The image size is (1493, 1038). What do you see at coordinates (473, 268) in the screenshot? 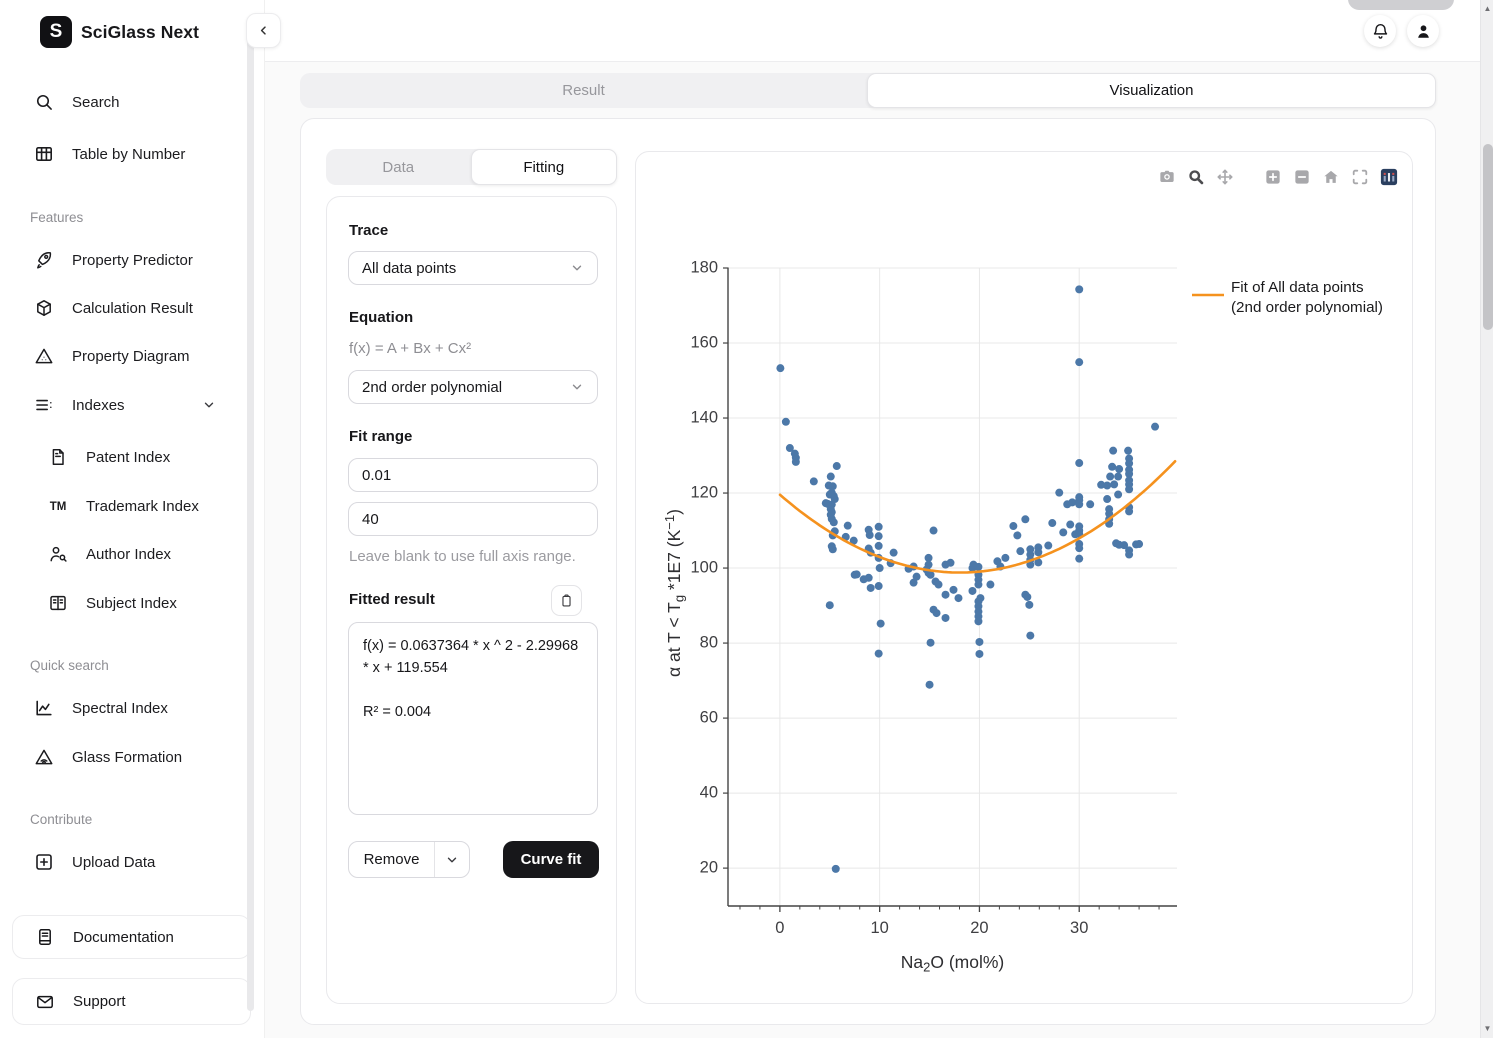
I see `trace-select: All data points` at bounding box center [473, 268].